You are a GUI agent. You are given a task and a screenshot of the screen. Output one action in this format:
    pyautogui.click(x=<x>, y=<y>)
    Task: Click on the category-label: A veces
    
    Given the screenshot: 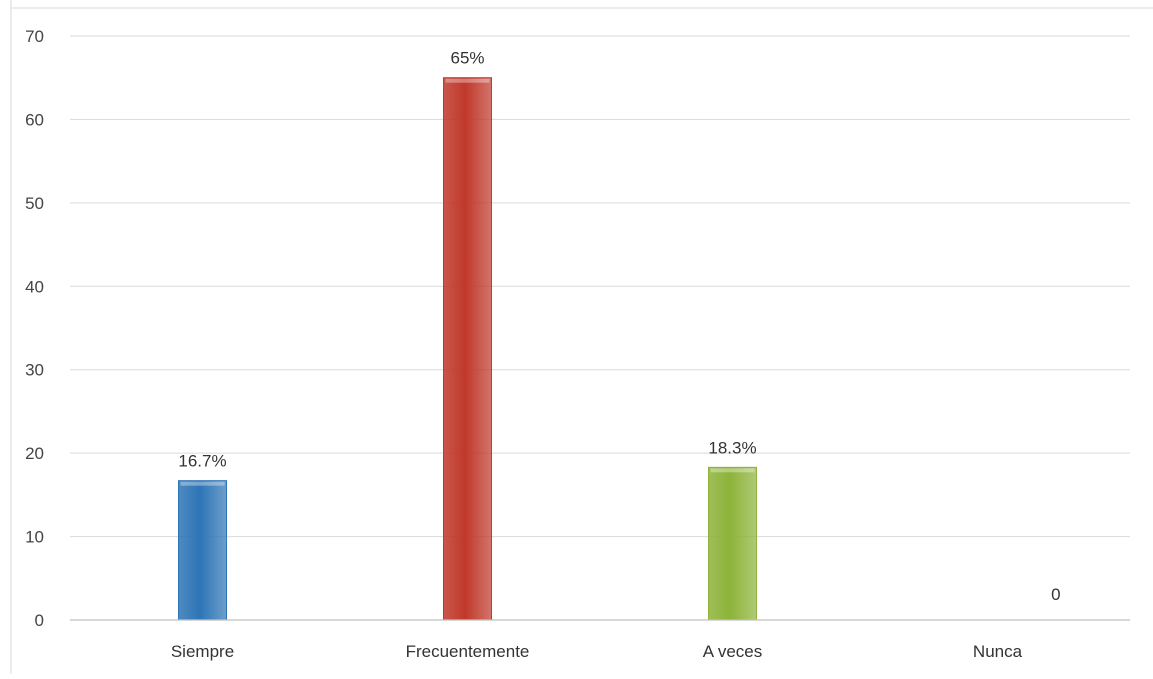 What is the action you would take?
    pyautogui.click(x=733, y=651)
    